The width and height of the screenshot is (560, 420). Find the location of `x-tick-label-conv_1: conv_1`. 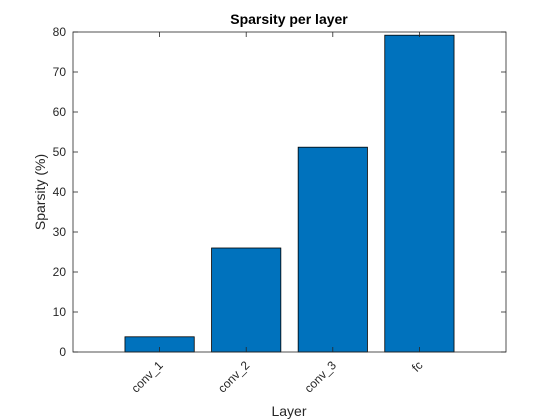

x-tick-label-conv_1: conv_1 is located at coordinates (146, 376).